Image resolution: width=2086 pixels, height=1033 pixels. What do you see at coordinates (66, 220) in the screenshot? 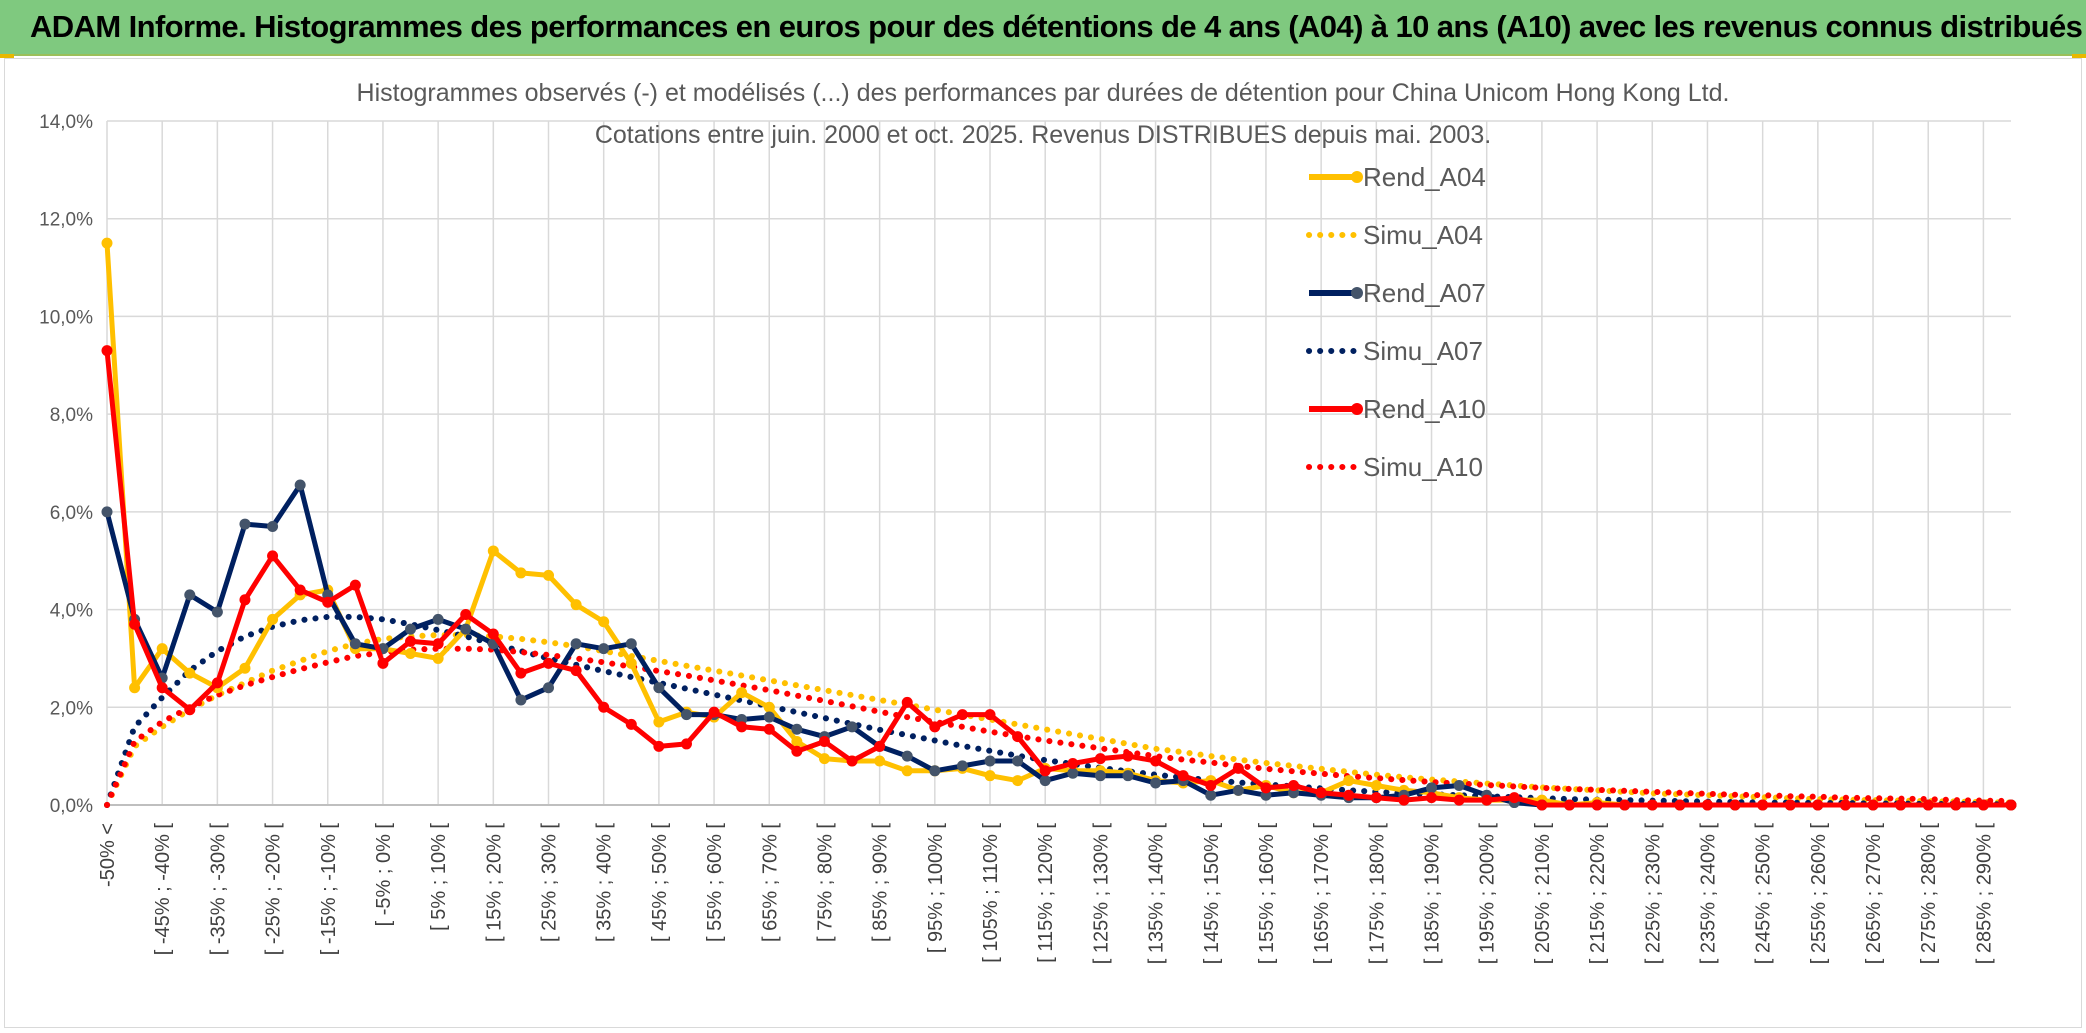
I see `y-tick-label: 12,0%` at bounding box center [66, 220].